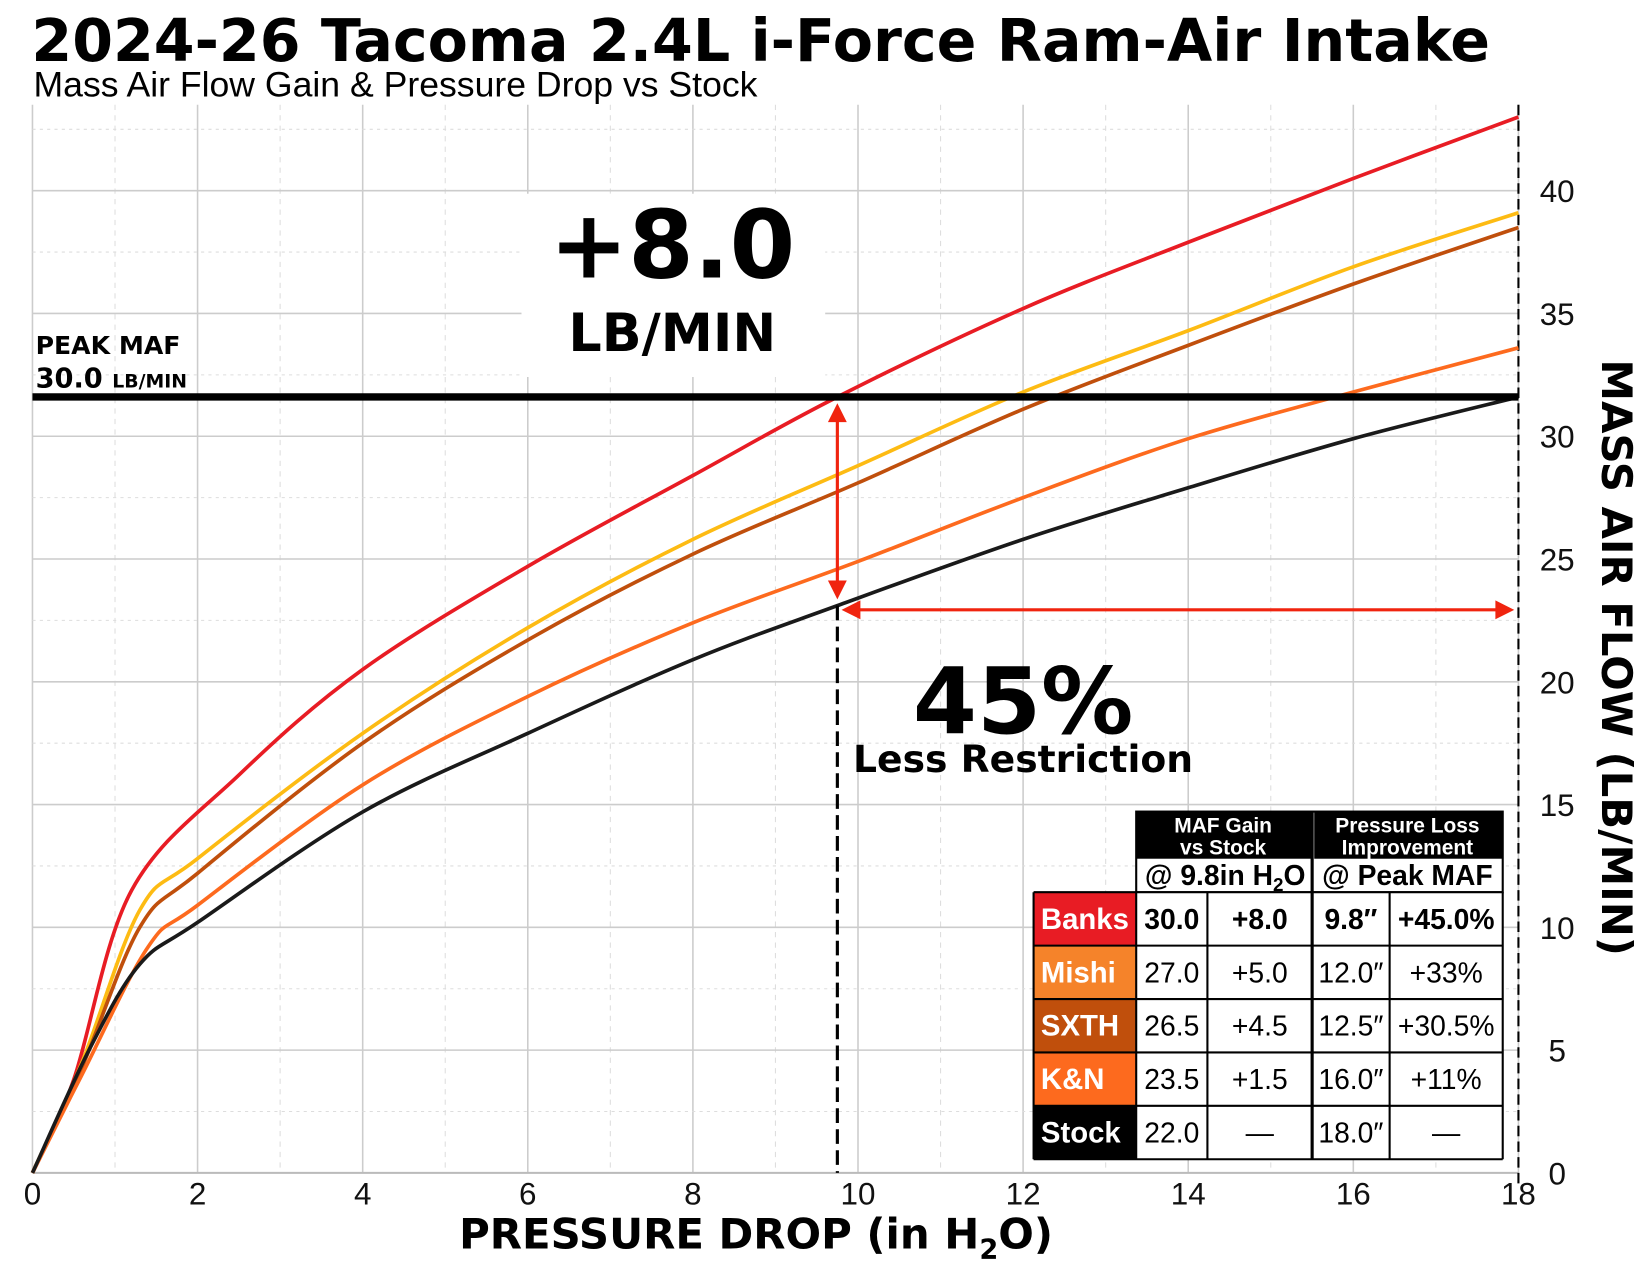 The height and width of the screenshot is (1264, 1642). Describe the element at coordinates (1260, 972) in the screenshot. I see `row-cell: +5.0` at that location.